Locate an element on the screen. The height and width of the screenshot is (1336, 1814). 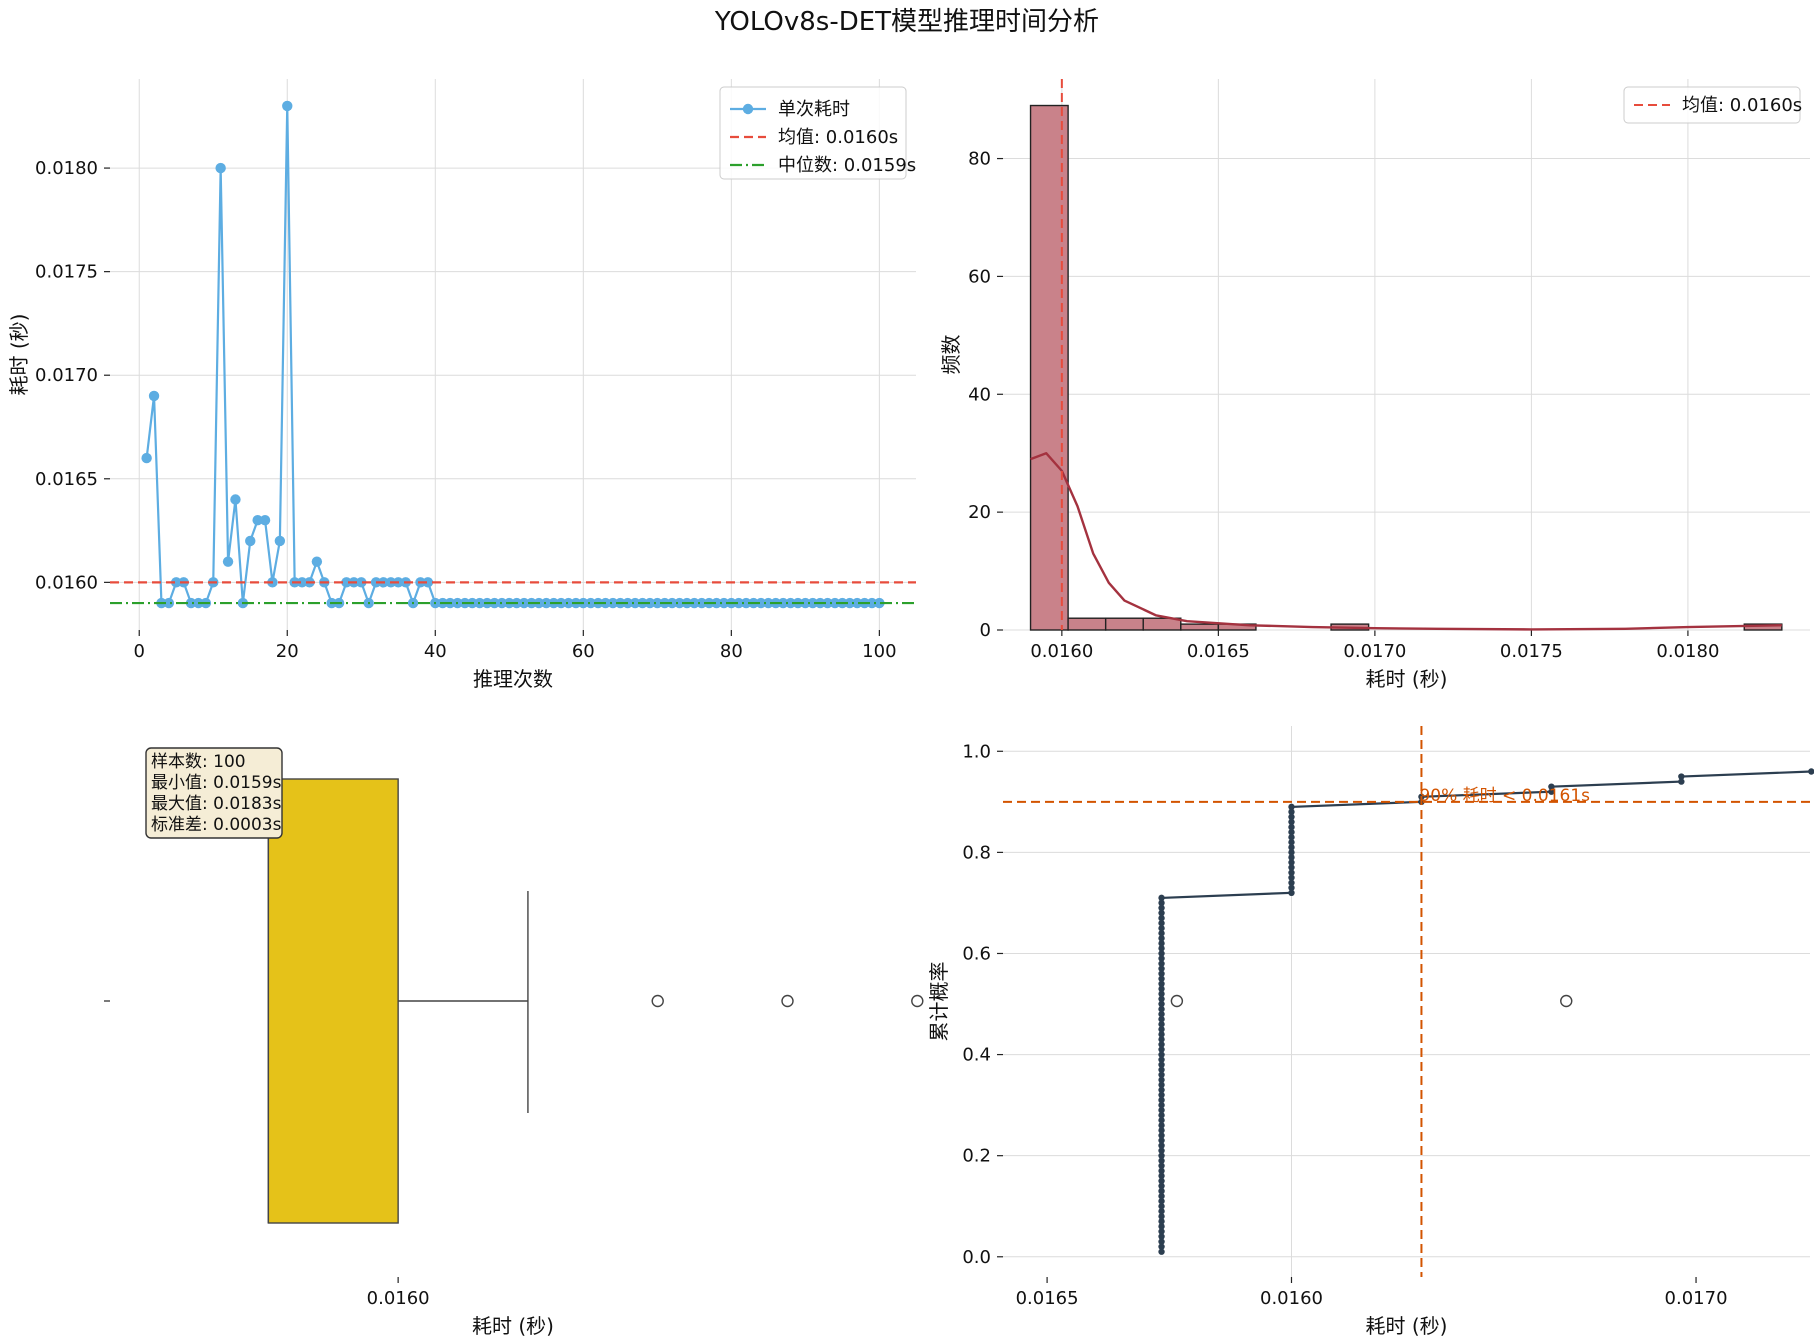
y-tick-label: 0.0 is located at coordinates (976, 1257).